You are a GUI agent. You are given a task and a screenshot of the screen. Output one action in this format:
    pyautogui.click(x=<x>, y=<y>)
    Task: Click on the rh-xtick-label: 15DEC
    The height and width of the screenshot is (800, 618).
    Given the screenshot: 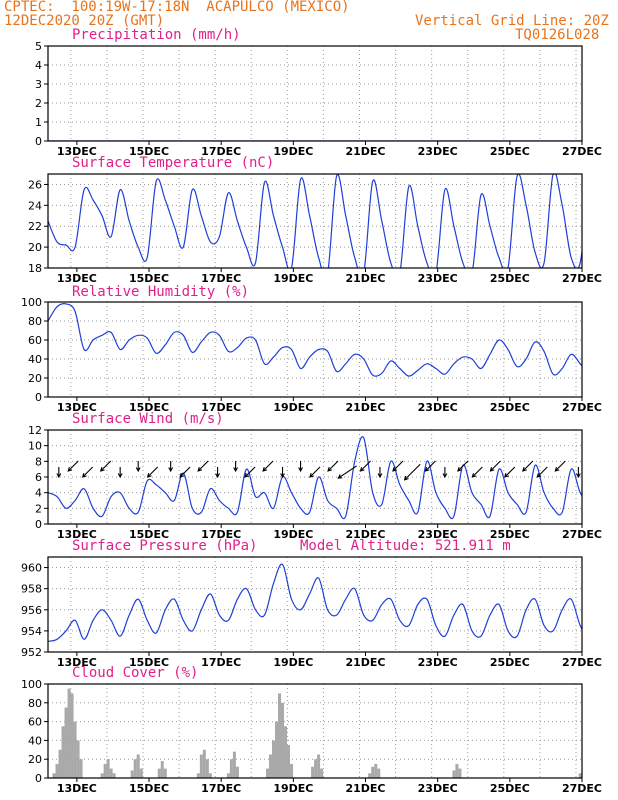 What is the action you would take?
    pyautogui.click(x=149, y=407)
    